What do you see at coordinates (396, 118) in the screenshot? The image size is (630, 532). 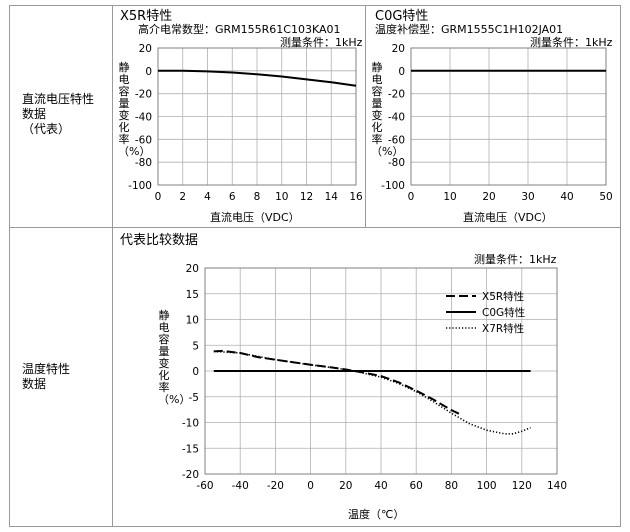 I see `chart2-ytick-label: -40` at bounding box center [396, 118].